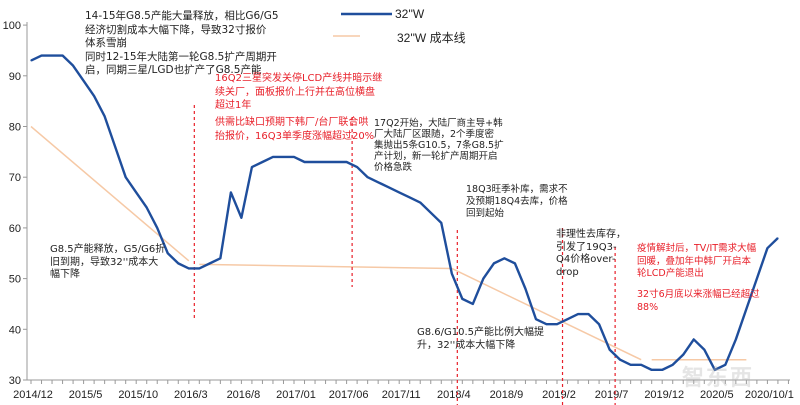  Describe the element at coordinates (15, 128) in the screenshot. I see `y-tick-label: 80` at that location.